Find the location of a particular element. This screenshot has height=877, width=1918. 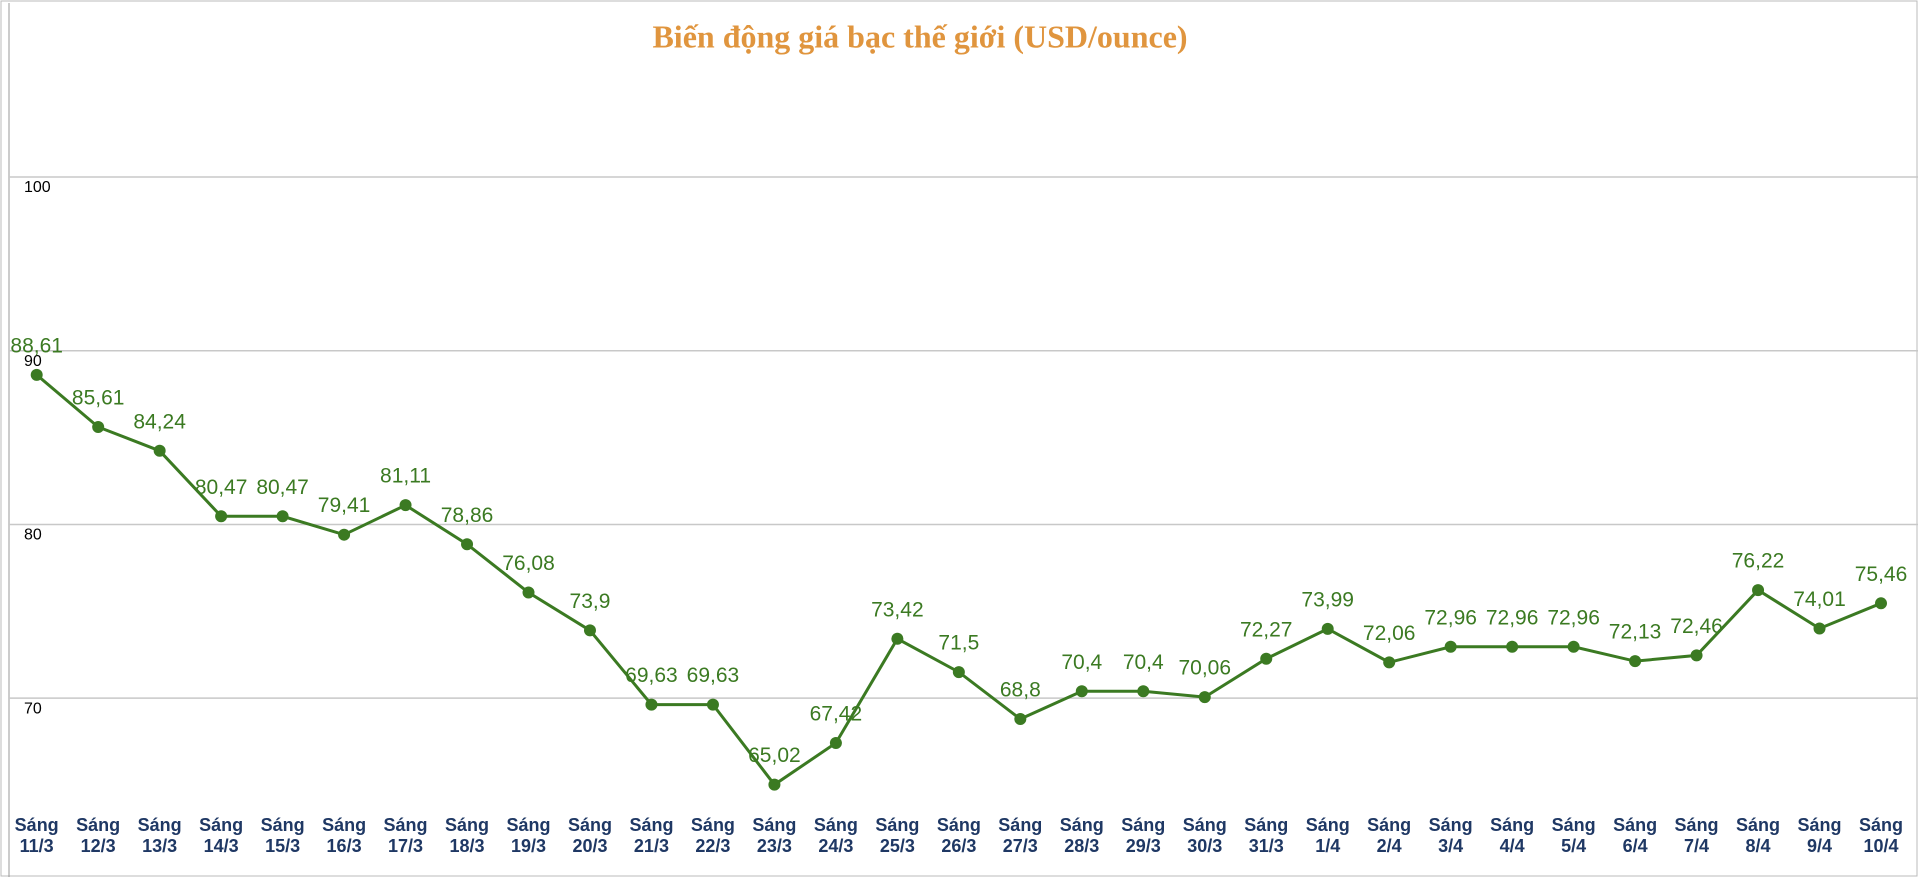

x-tick-label: Sáng 23/3 is located at coordinates (774, 835).